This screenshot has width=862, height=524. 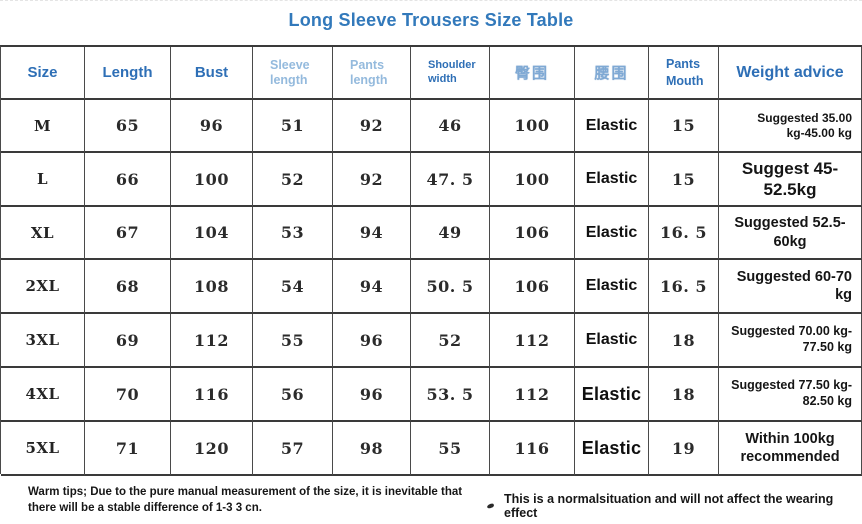 I want to click on table-cell: 50. 5, so click(x=450, y=287).